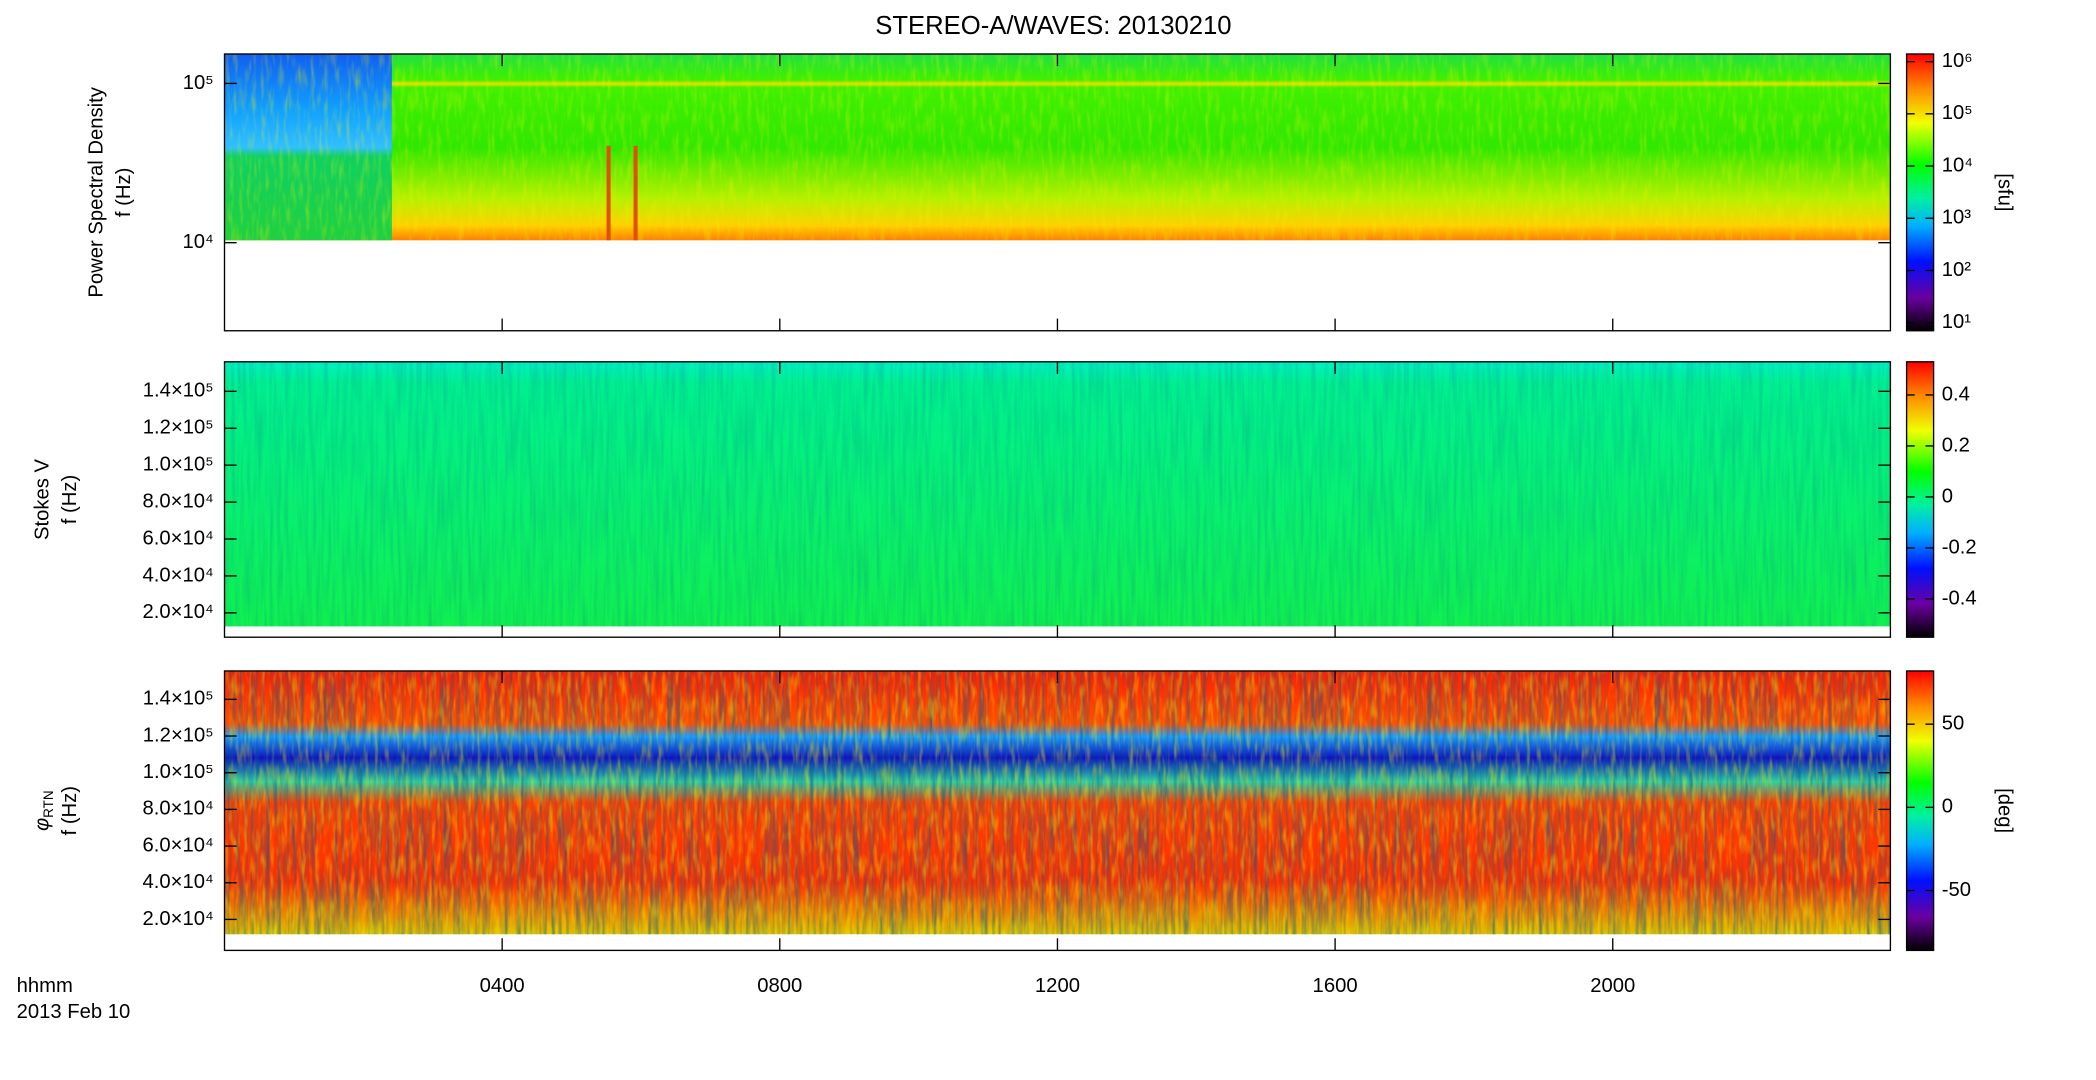  What do you see at coordinates (1957, 113) in the screenshot?
I see `colorbar-tick-label: 10⁵` at bounding box center [1957, 113].